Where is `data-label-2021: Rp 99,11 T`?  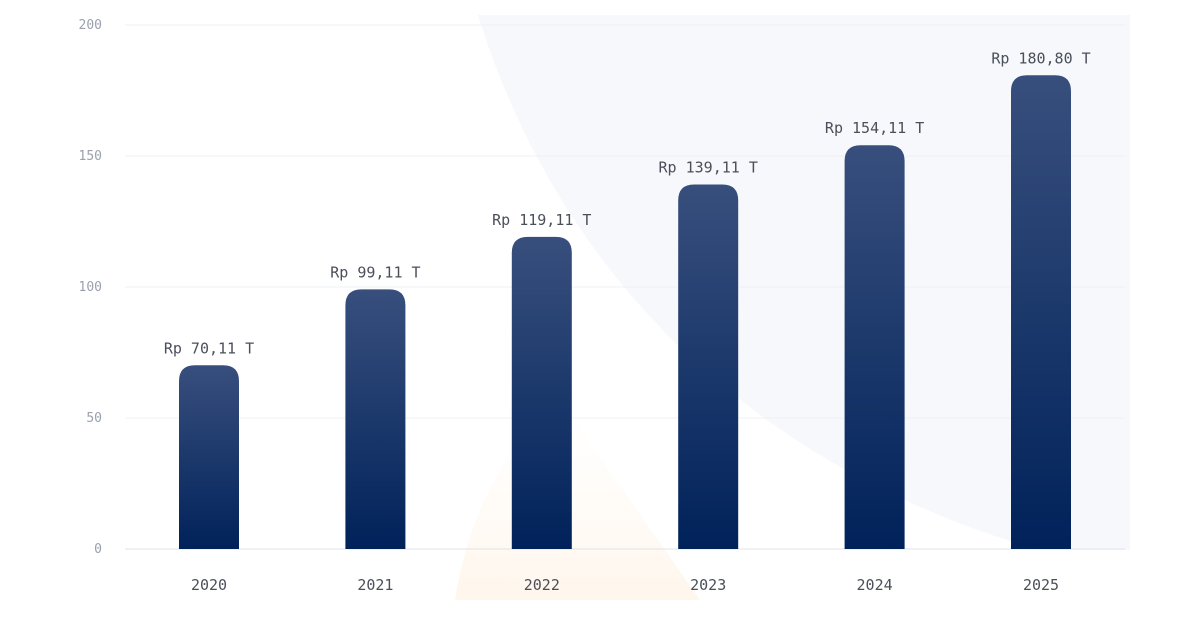 data-label-2021: Rp 99,11 T is located at coordinates (375, 272).